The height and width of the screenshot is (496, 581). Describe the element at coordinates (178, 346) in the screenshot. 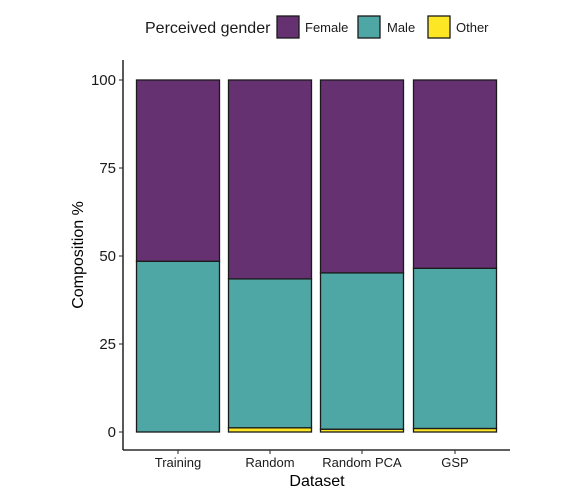

I see `bar-training-male` at that location.